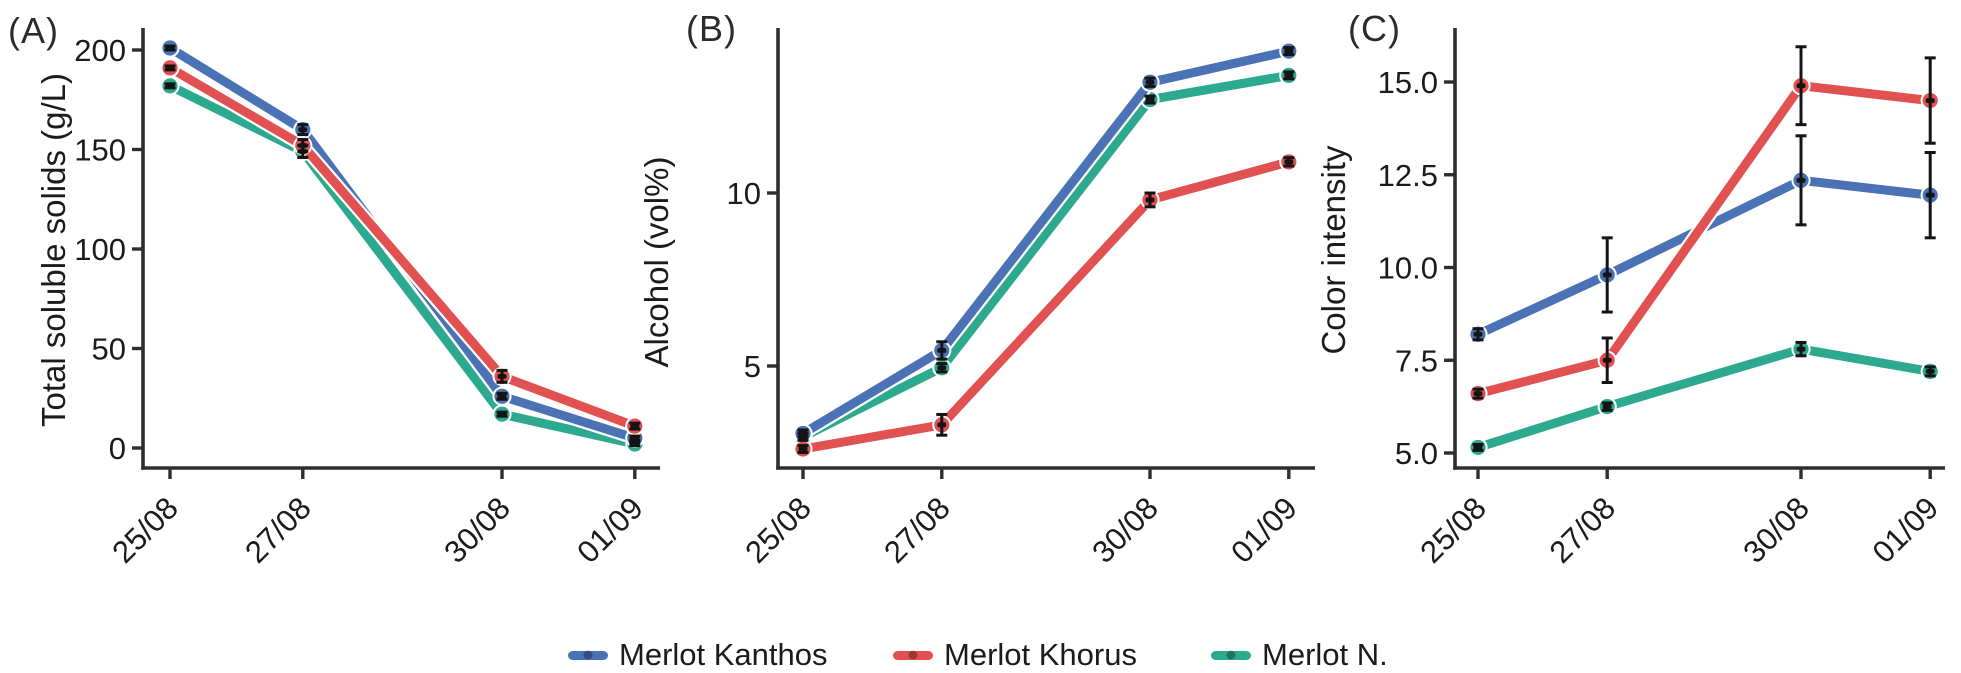 The height and width of the screenshot is (673, 1961). Describe the element at coordinates (1408, 82) in the screenshot. I see `y-tick-label: 15.0` at that location.